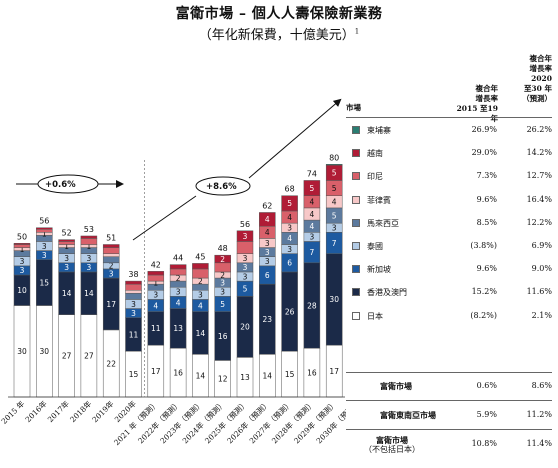 The width and height of the screenshot is (558, 468). What do you see at coordinates (45, 351) in the screenshot?
I see `segment-label: 30` at bounding box center [45, 351].